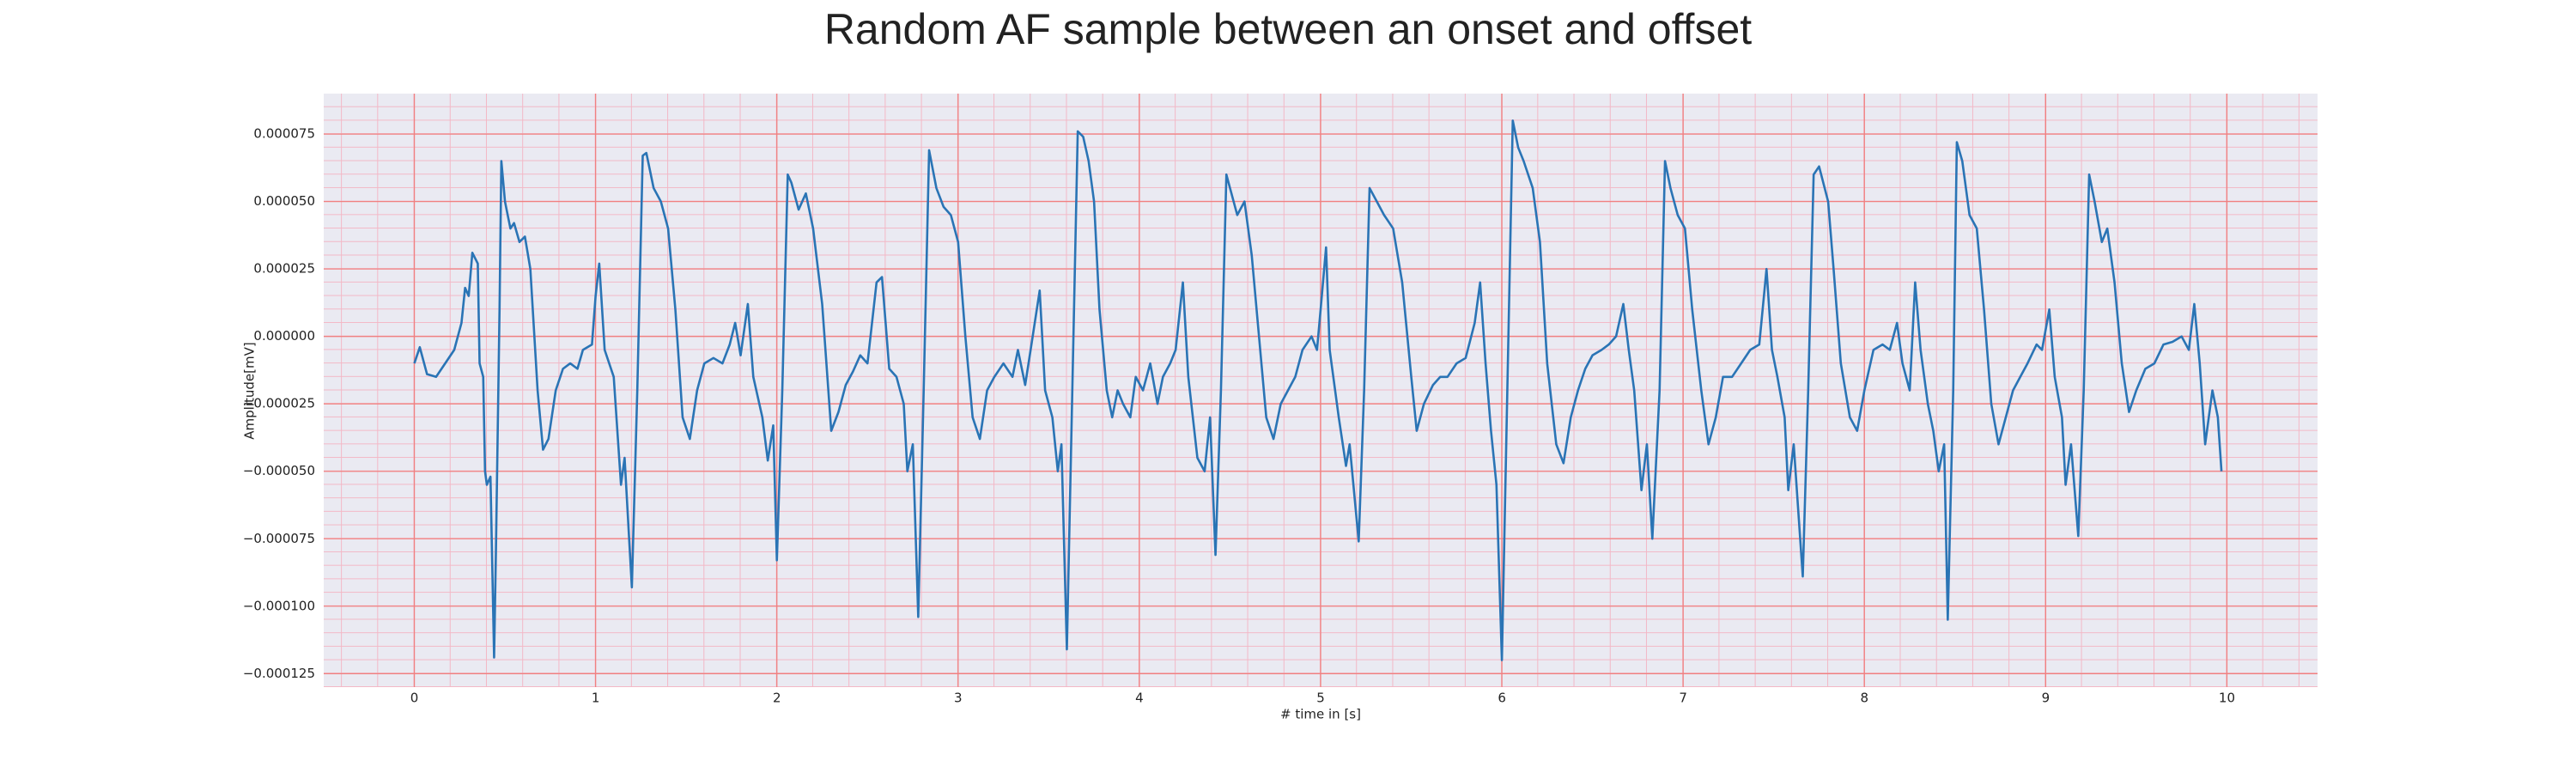  What do you see at coordinates (1320, 714) in the screenshot?
I see `x-axis-label: # time in [s]` at bounding box center [1320, 714].